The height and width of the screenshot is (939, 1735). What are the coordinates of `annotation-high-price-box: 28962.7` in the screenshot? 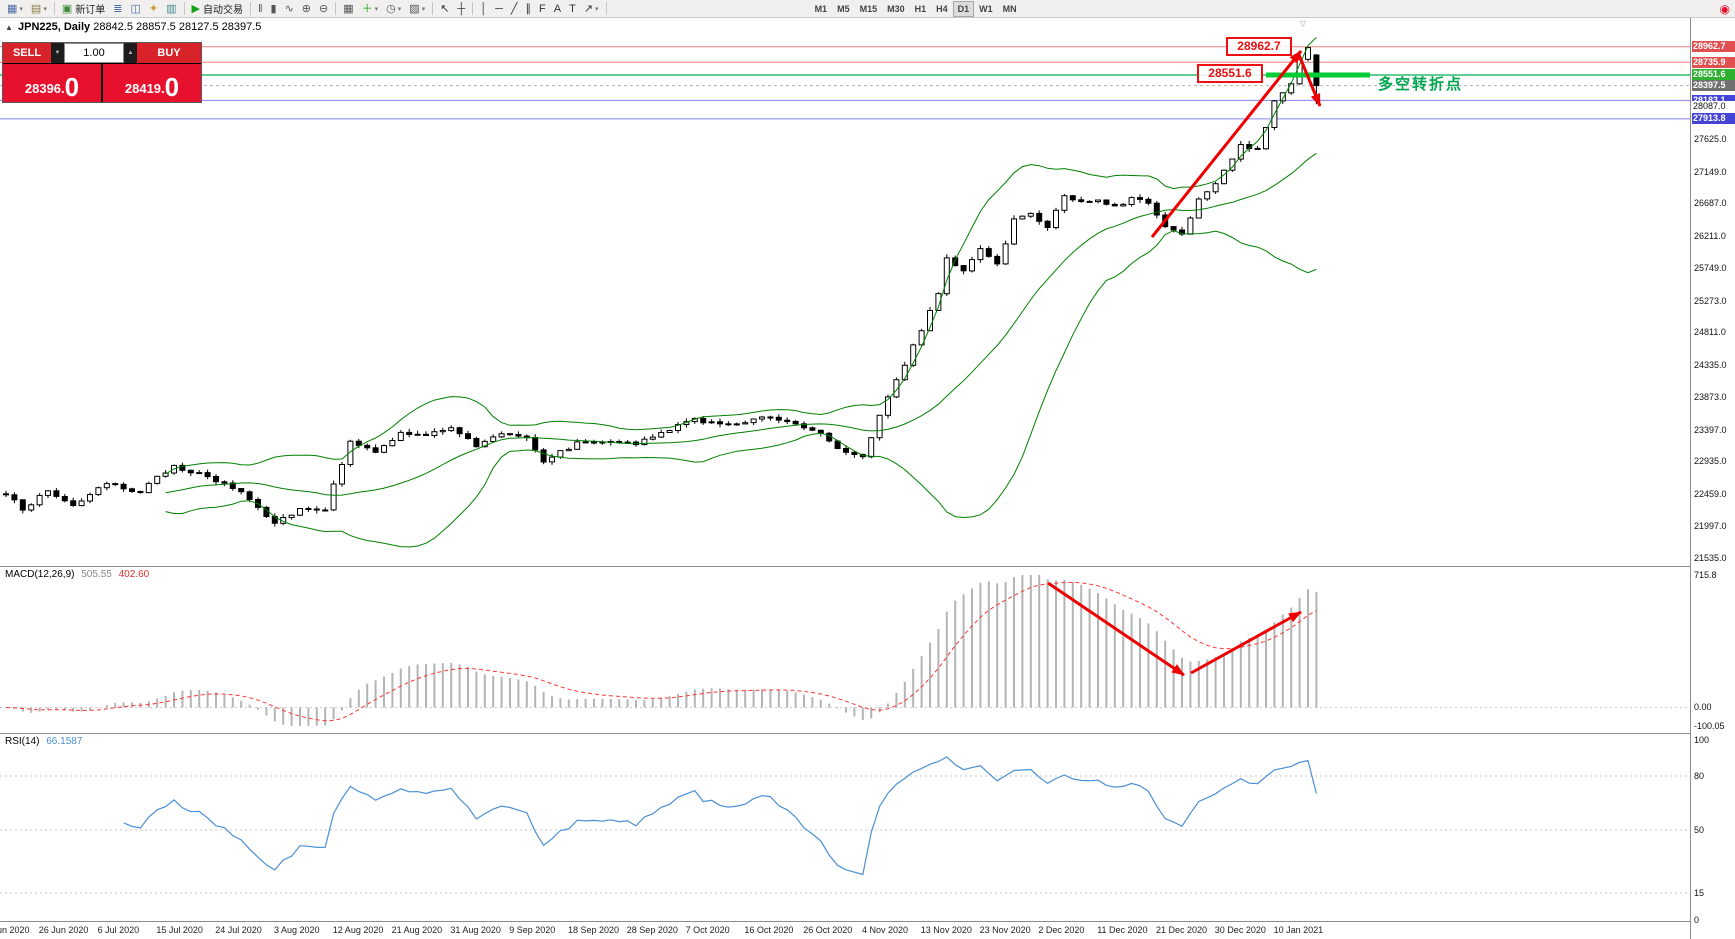 It's located at (1259, 46).